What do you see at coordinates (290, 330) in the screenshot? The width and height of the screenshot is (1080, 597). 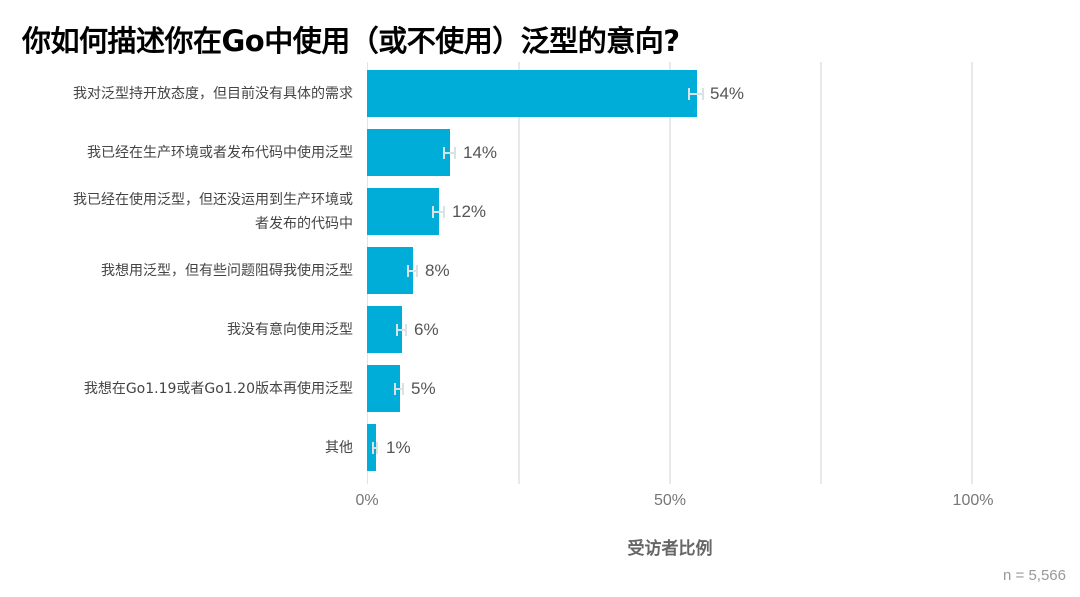 I see `category-label-4: 我没有意向使用泛型` at bounding box center [290, 330].